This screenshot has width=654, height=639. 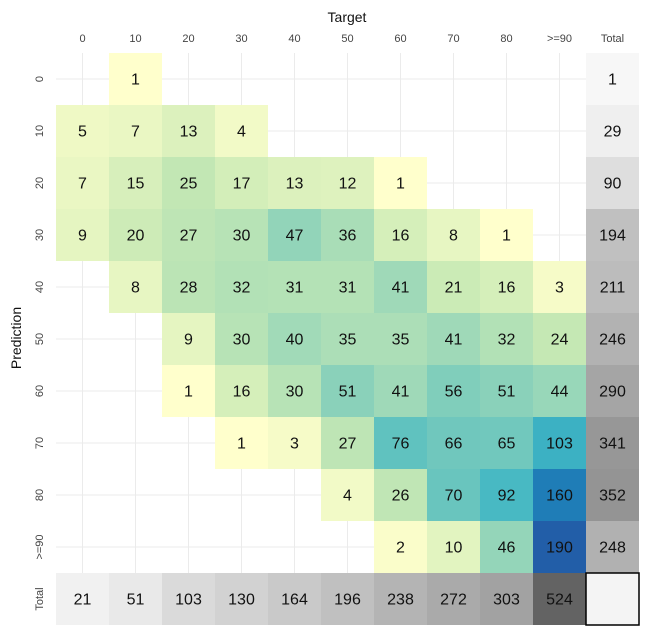 I want to click on heatmap-cell-label: 103, so click(x=559, y=444).